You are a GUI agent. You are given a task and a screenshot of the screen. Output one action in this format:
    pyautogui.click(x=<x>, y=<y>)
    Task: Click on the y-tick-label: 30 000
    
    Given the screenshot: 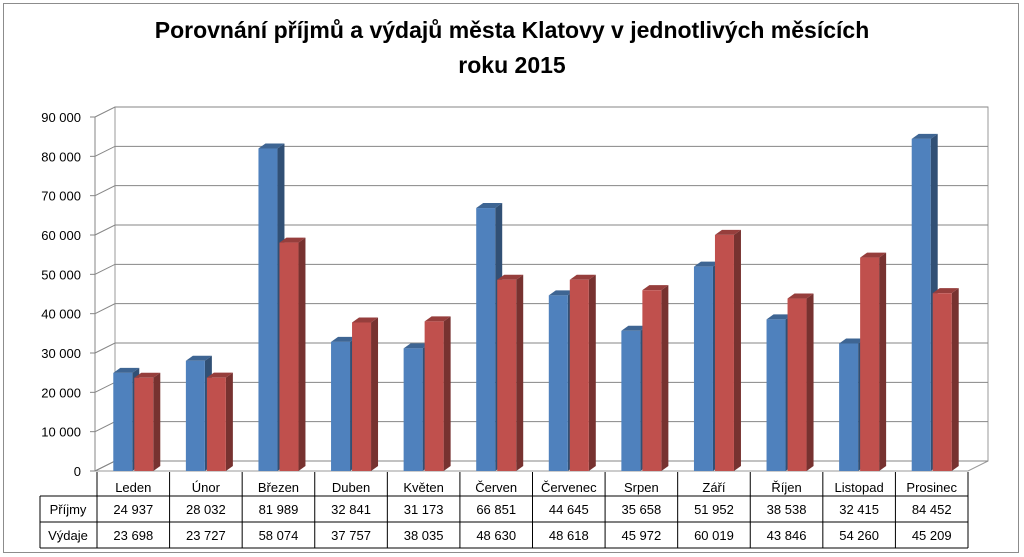 What is the action you would take?
    pyautogui.click(x=61, y=353)
    